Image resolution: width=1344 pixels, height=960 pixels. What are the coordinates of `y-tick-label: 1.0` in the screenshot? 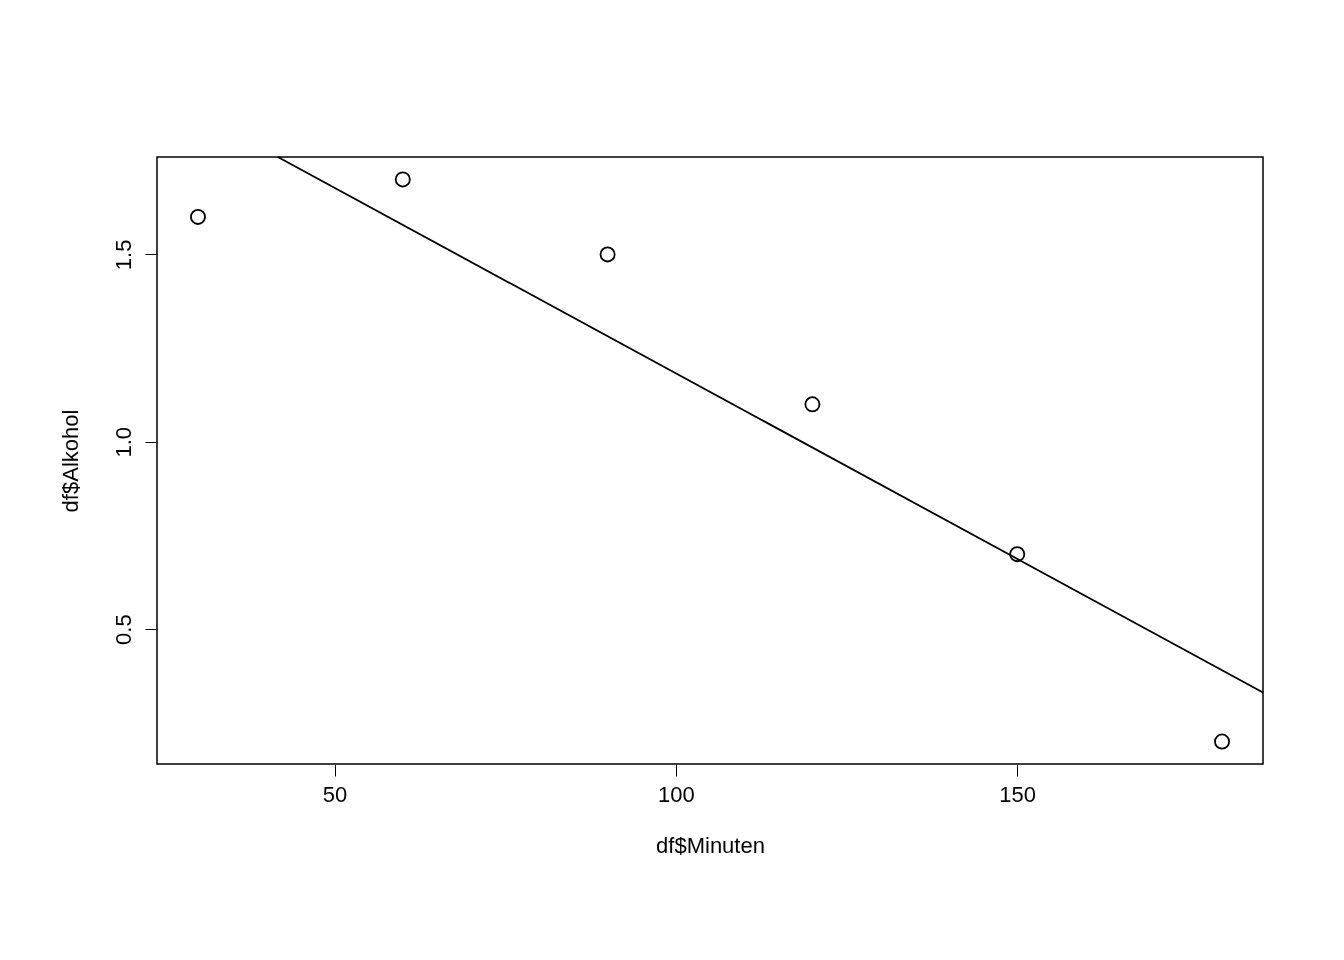 It's located at (123, 442).